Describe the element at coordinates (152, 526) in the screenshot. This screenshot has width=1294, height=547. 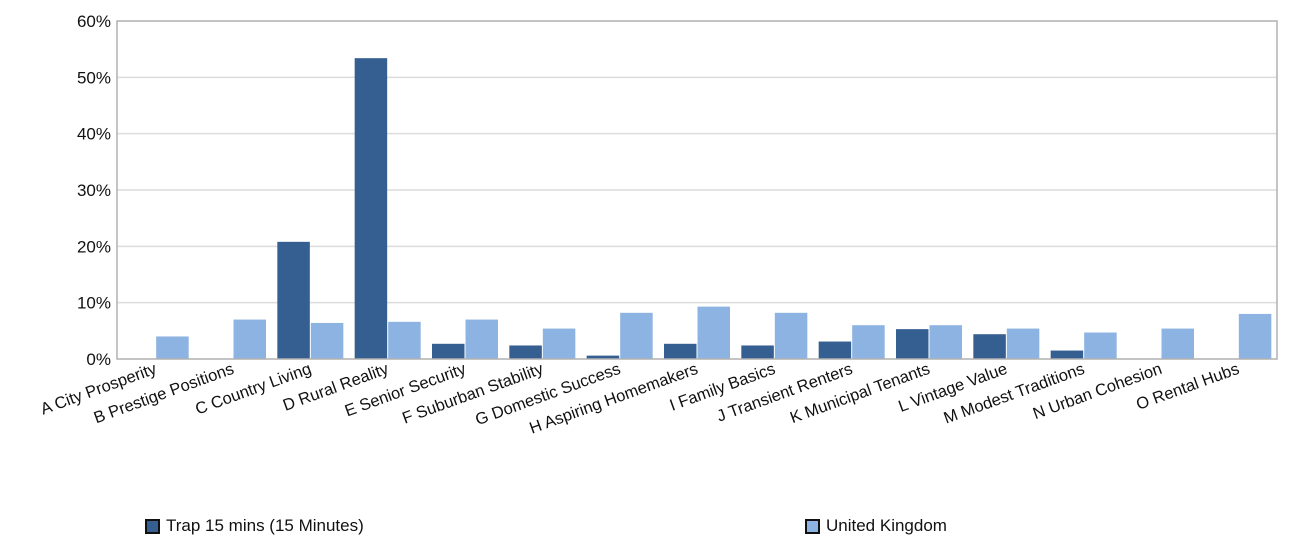
I see `legend-swatch-trap` at that location.